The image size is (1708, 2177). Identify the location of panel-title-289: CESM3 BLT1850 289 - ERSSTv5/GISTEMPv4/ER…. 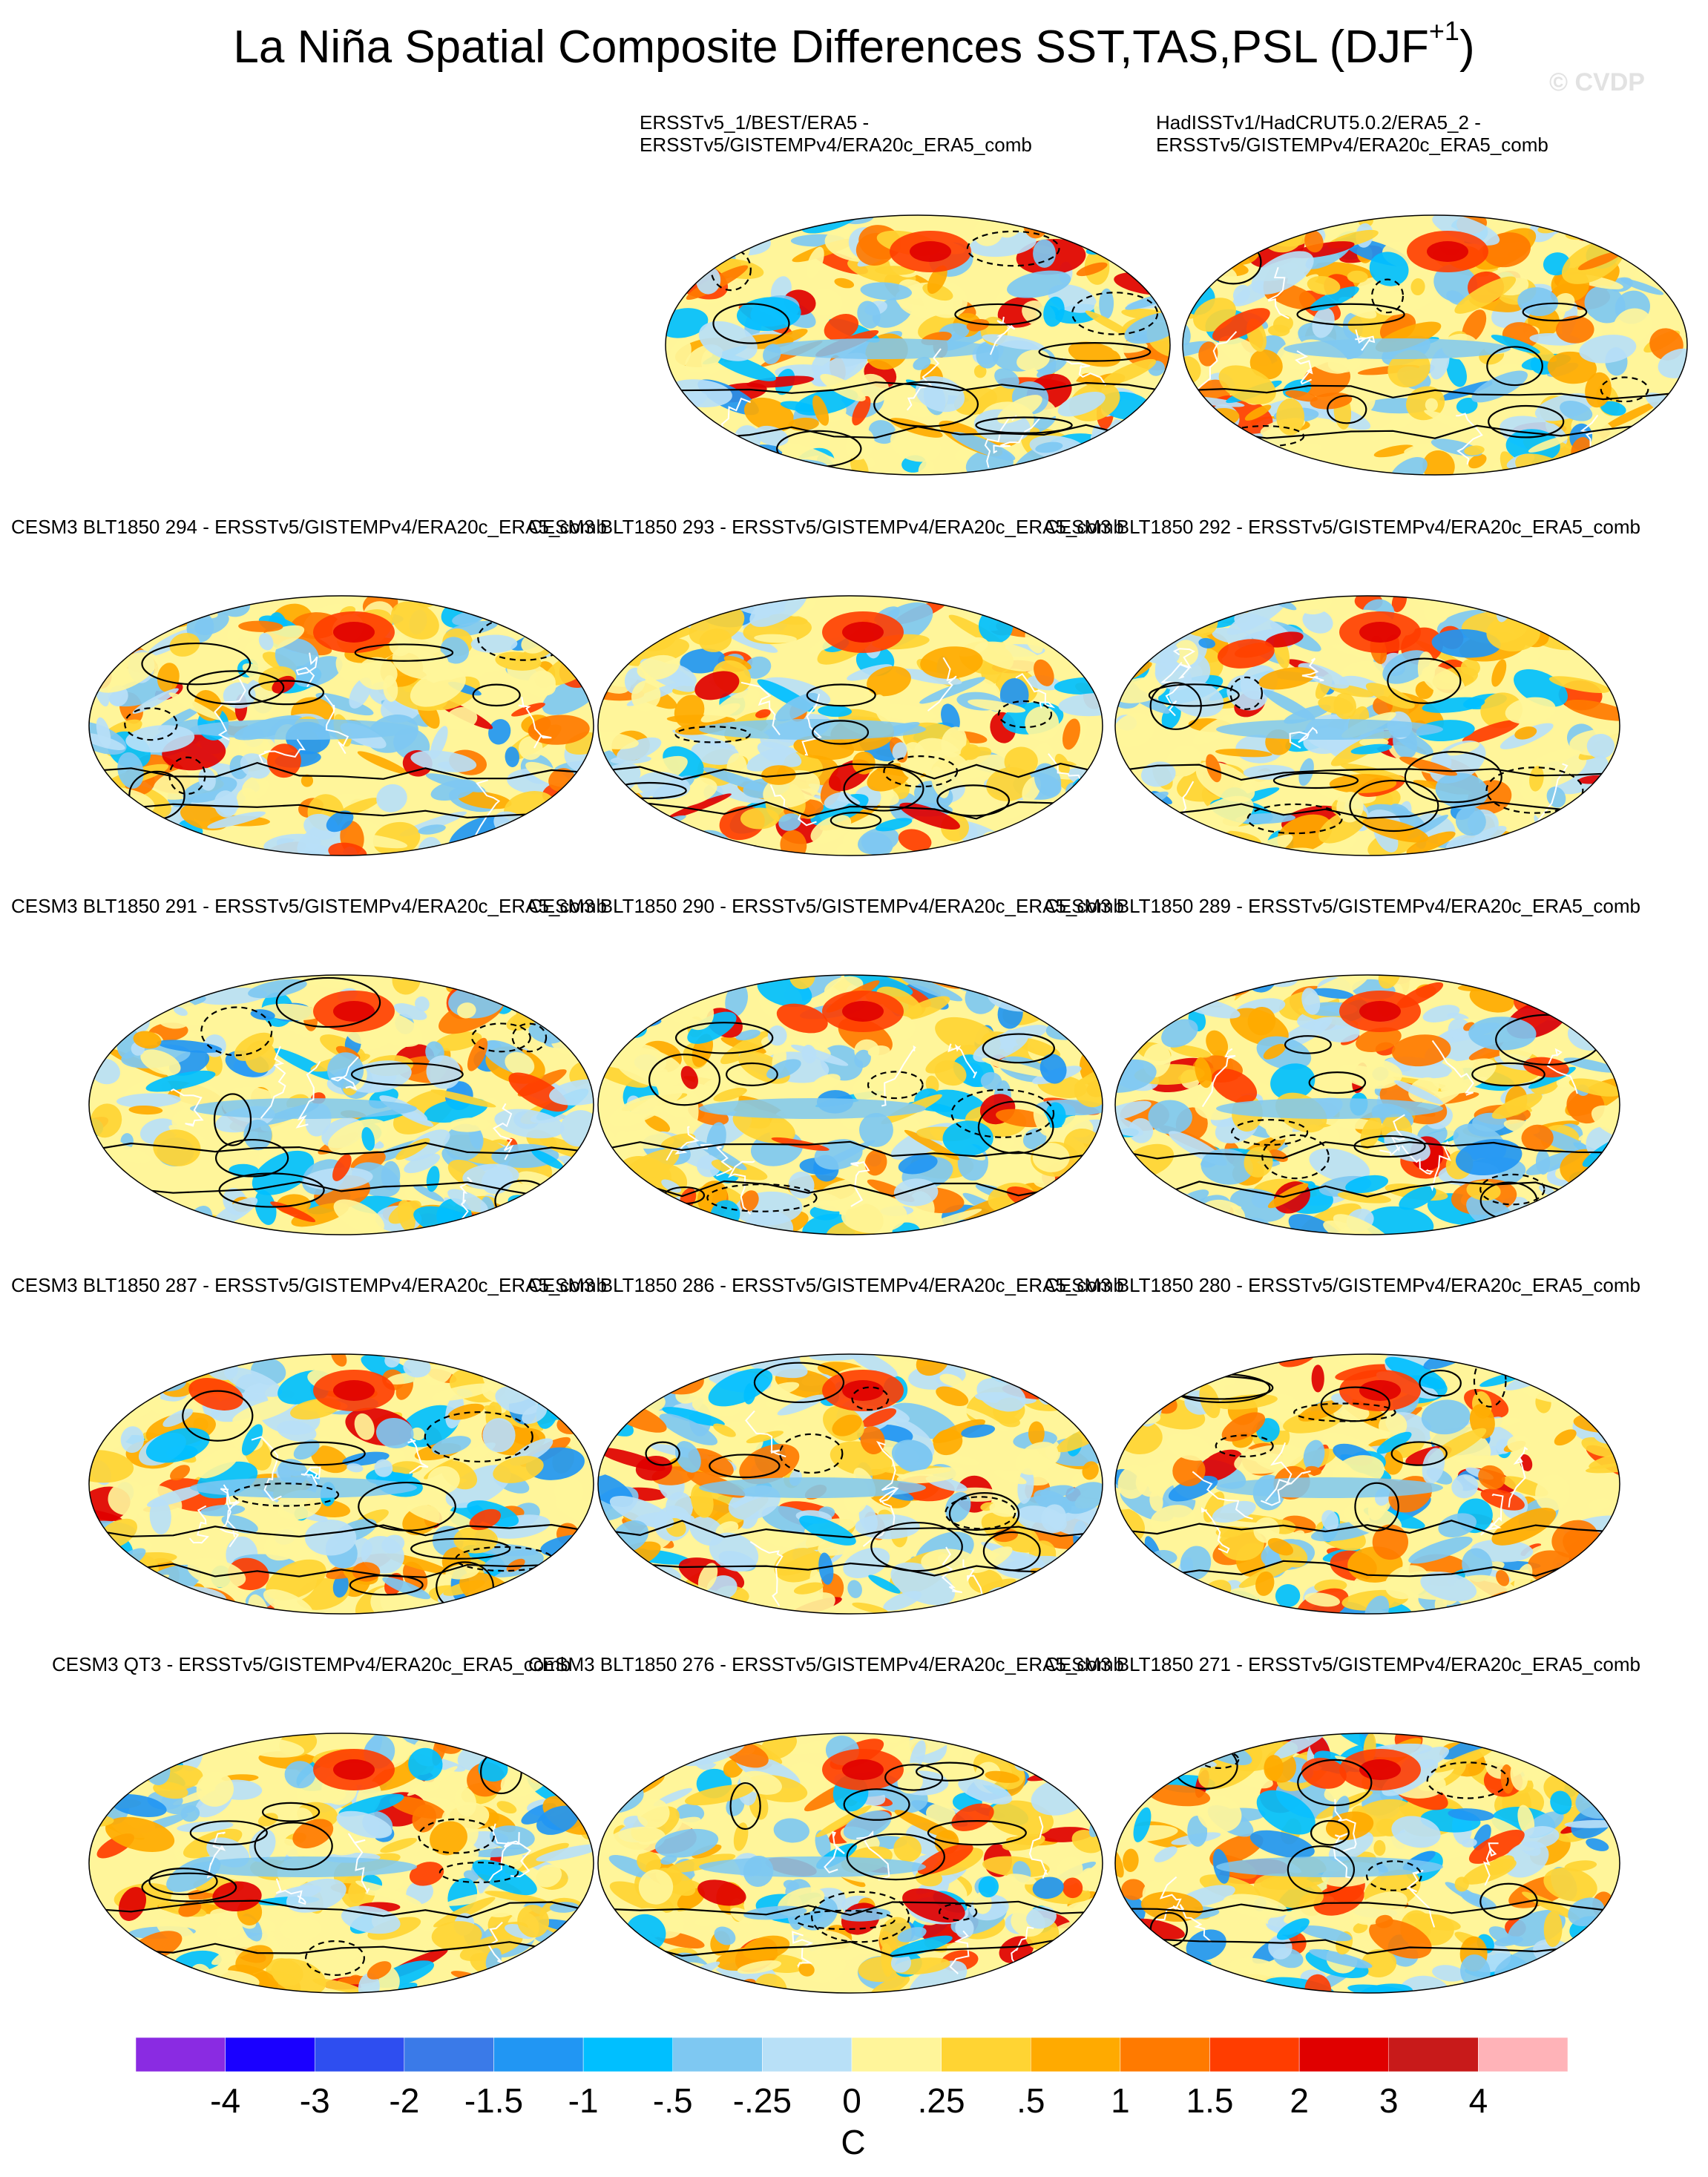
(1342, 906).